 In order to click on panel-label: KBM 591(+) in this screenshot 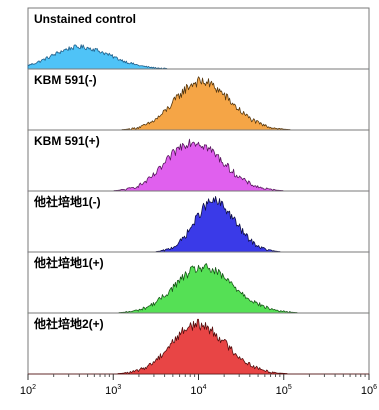, I will do `click(67, 141)`.